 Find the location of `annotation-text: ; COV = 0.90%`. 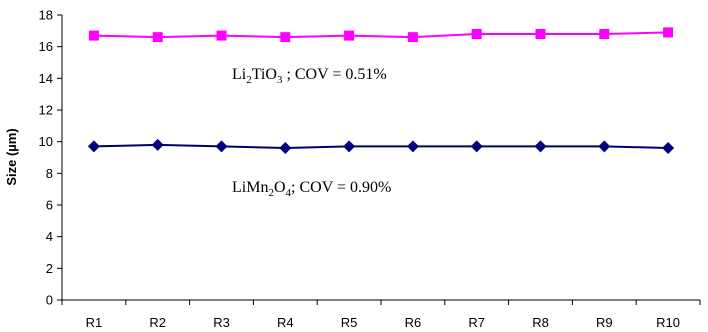

annotation-text: ; COV = 0.90% is located at coordinates (341, 187).